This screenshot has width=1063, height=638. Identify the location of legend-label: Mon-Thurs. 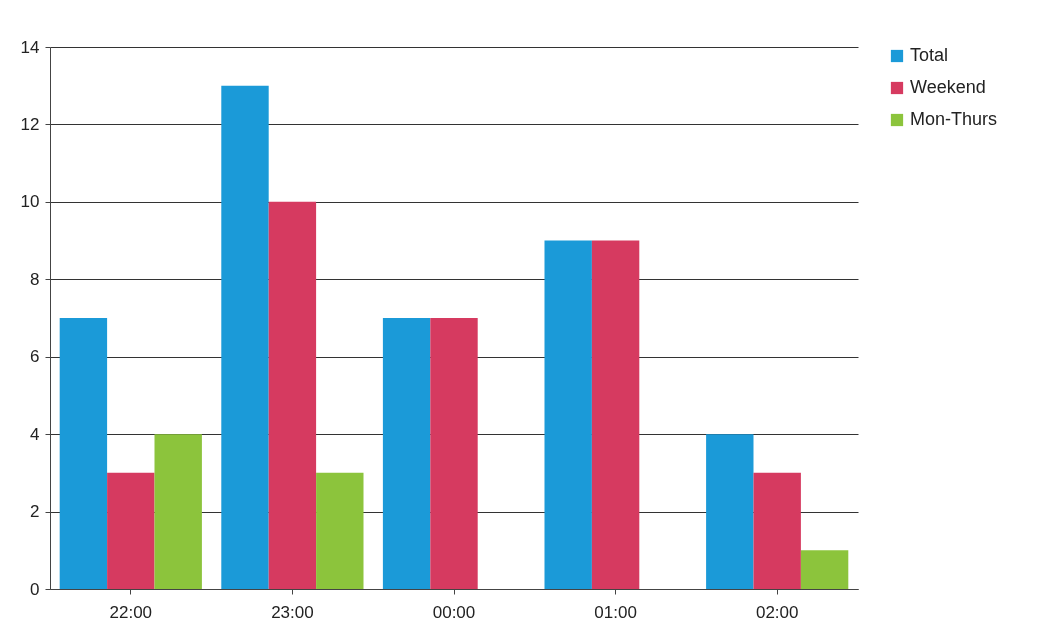
(954, 119).